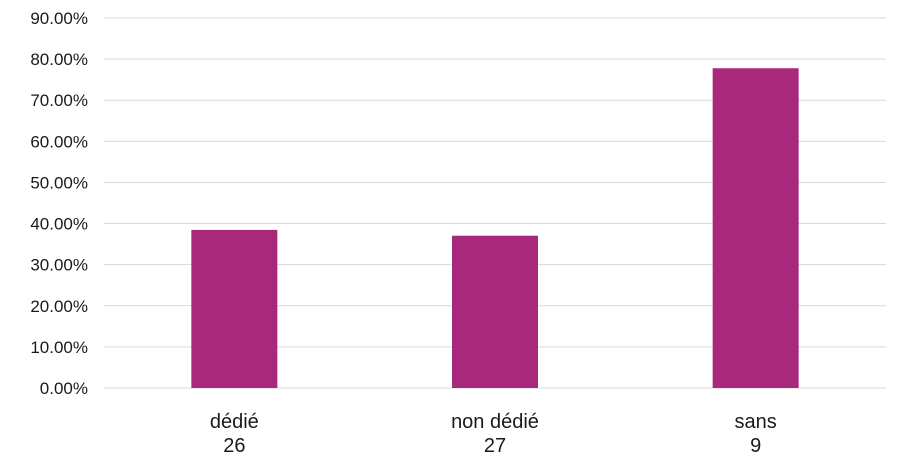  Describe the element at coordinates (64, 388) in the screenshot. I see `y-tick-label: 0.00%` at that location.